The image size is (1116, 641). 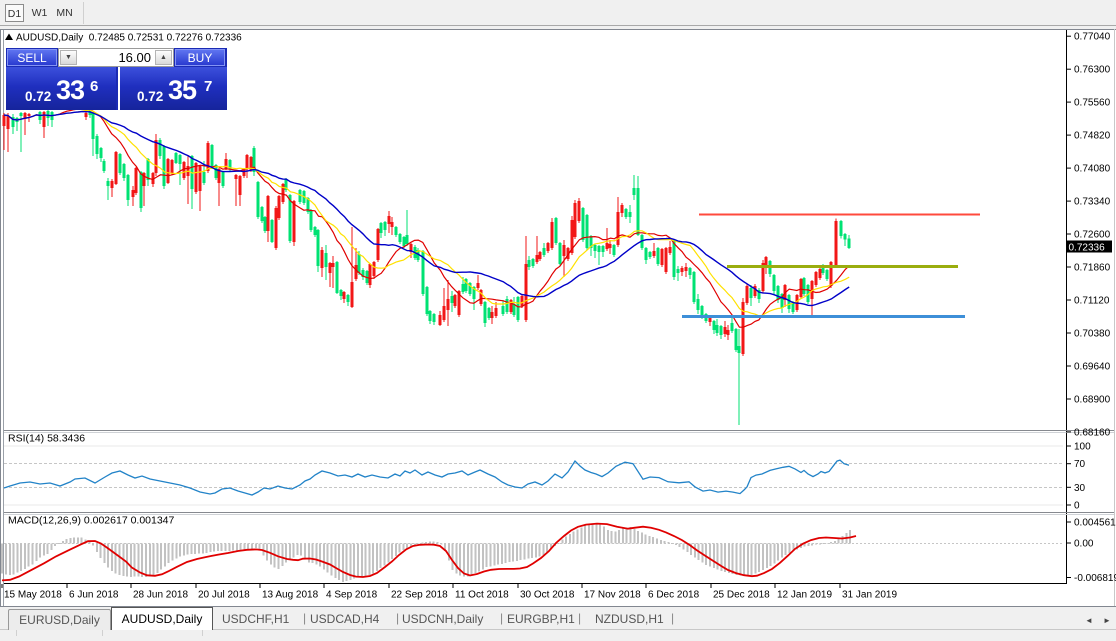 What do you see at coordinates (1087, 247) in the screenshot?
I see `svg-text: 0.72336` at bounding box center [1087, 247].